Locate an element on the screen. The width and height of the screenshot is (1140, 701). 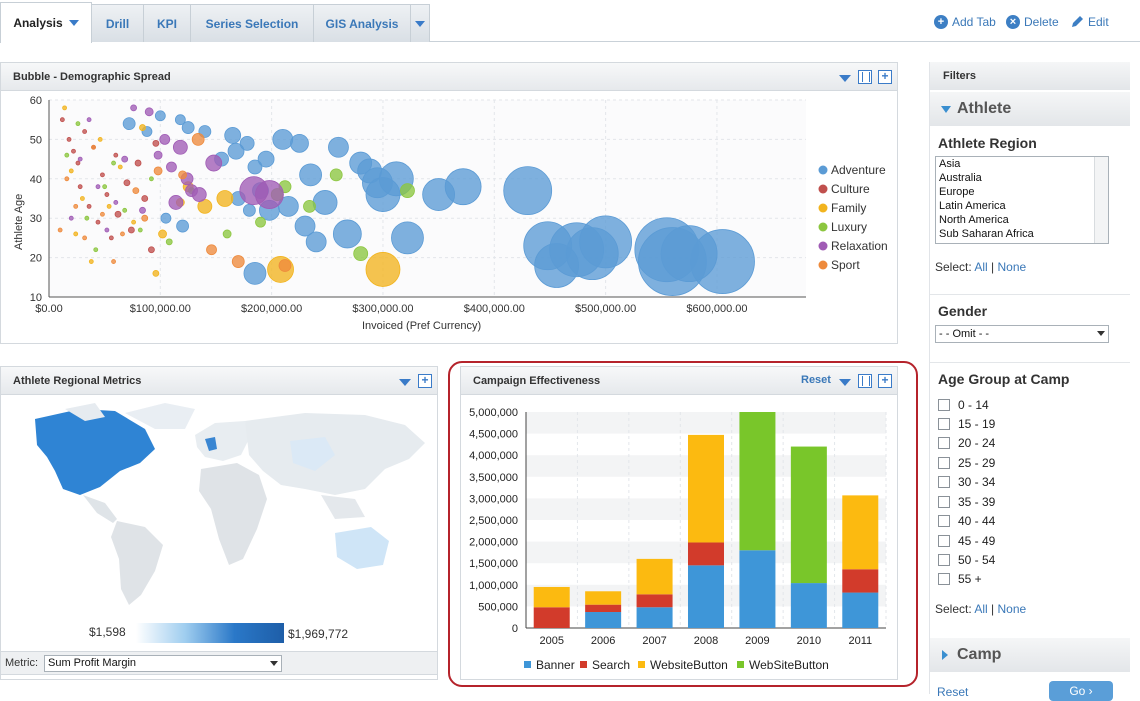
age-checkbox-row: 30 - 34 is located at coordinates (966, 482).